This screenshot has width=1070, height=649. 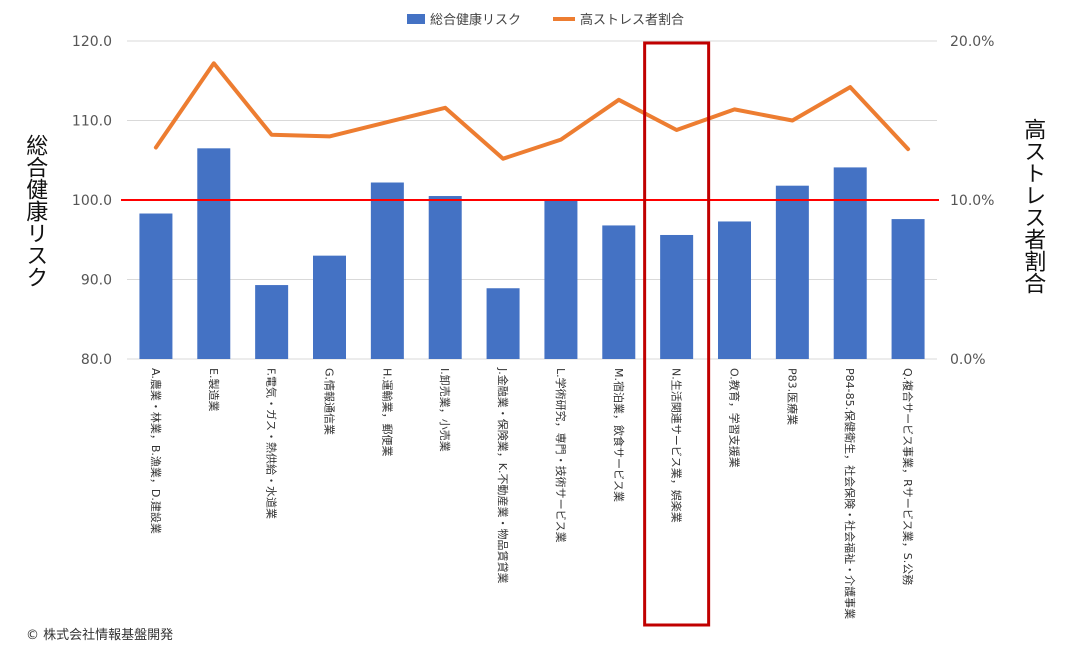 I want to click on category-label: O.教育，学習支援業, so click(x=735, y=418).